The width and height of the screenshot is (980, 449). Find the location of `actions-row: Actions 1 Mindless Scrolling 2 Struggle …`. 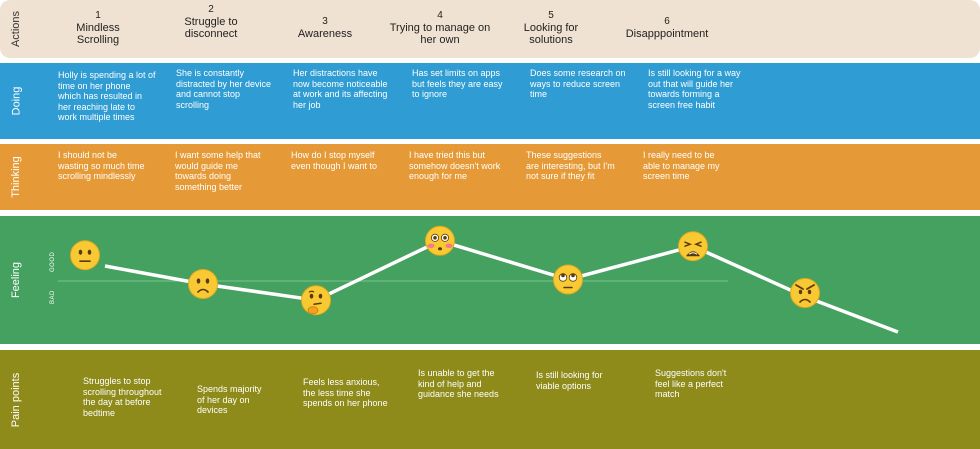

actions-row: Actions 1 Mindless Scrolling 2 Struggle … is located at coordinates (490, 29).